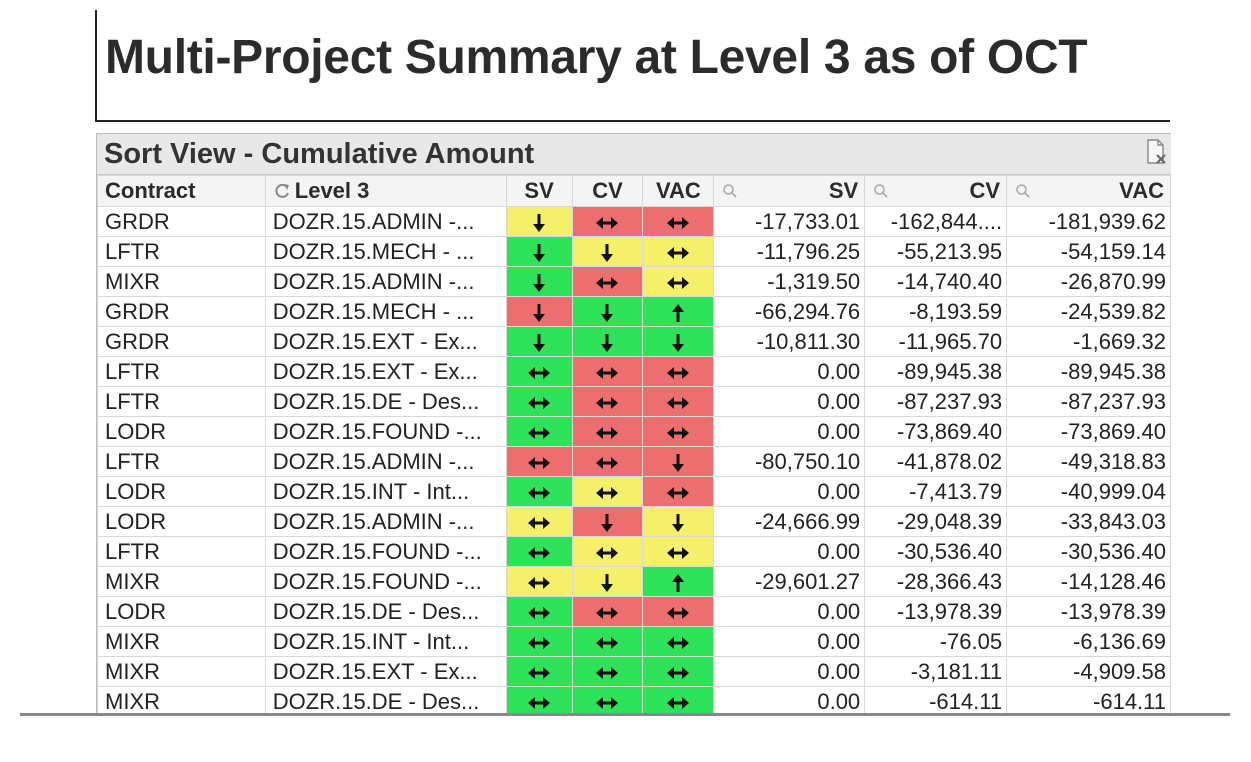 The width and height of the screenshot is (1251, 762). I want to click on cell-vac: -33,843.03, so click(1088, 521).